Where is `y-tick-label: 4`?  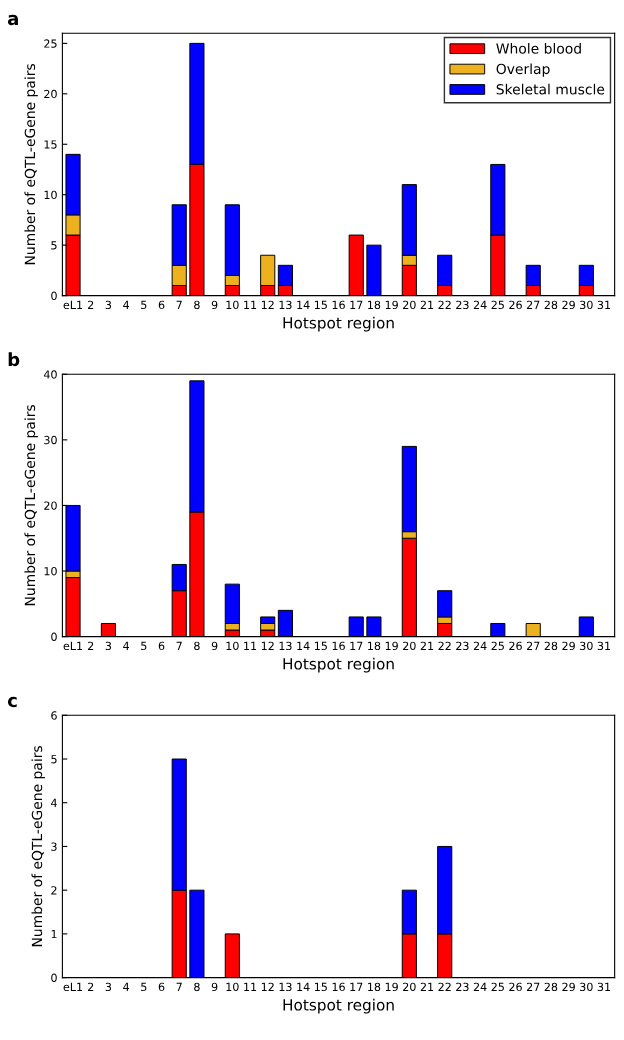
y-tick-label: 4 is located at coordinates (54, 802).